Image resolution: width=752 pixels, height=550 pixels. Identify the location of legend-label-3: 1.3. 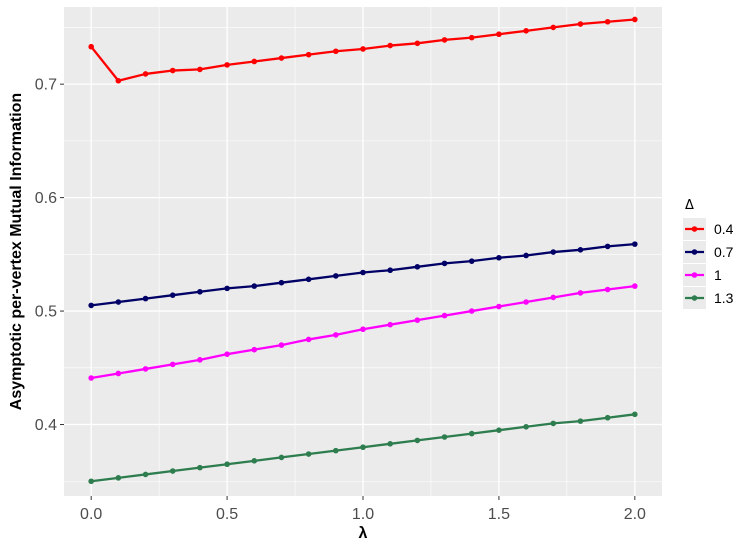
(724, 298).